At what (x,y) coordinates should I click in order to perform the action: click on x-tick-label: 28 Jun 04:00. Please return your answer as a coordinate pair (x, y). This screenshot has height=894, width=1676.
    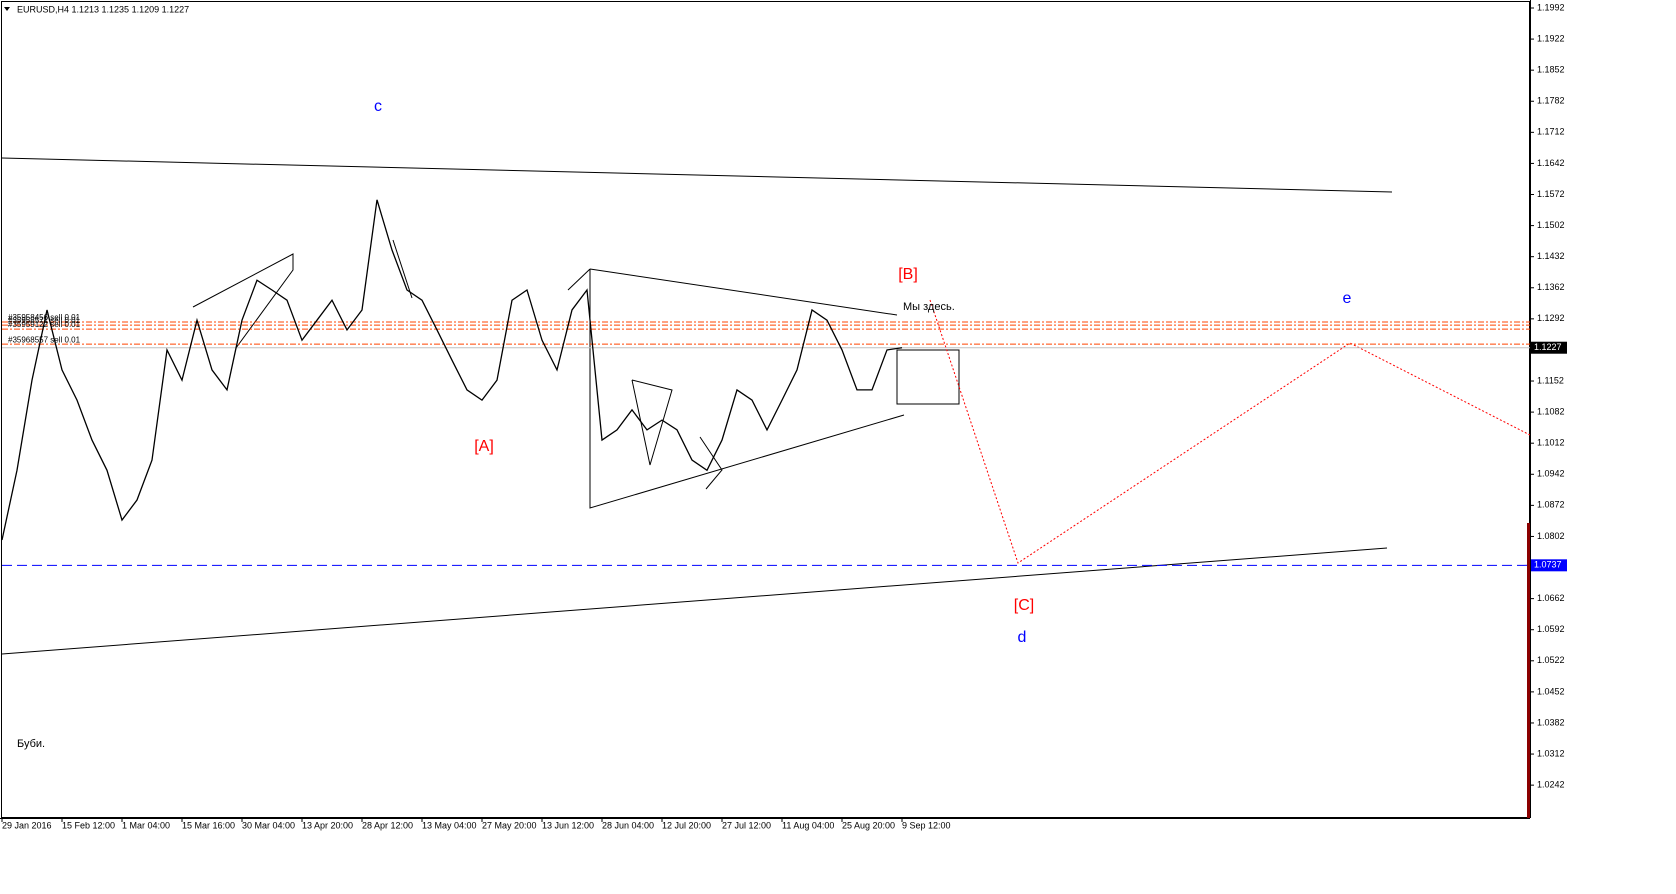
    Looking at the image, I should click on (628, 825).